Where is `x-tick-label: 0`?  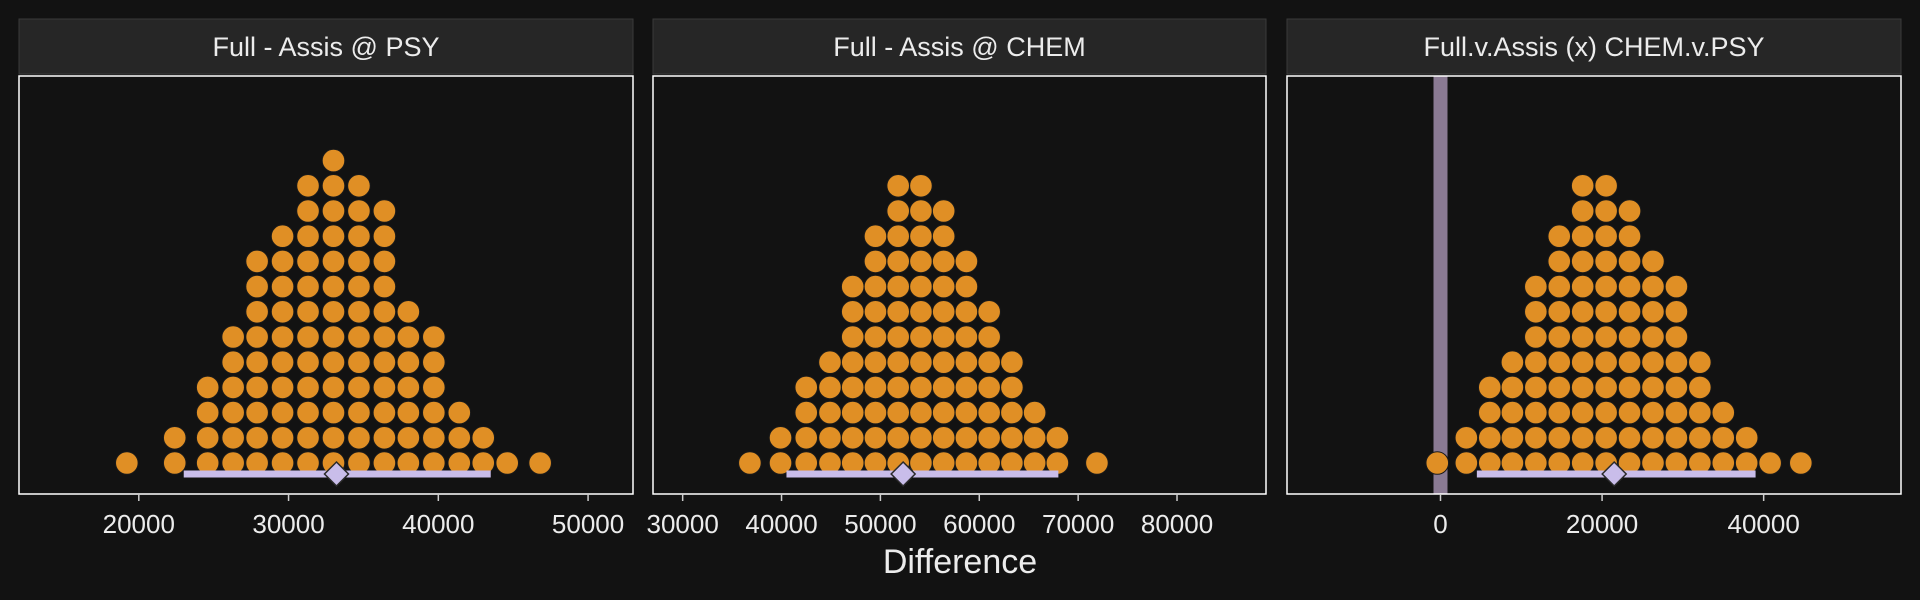
x-tick-label: 0 is located at coordinates (1440, 524).